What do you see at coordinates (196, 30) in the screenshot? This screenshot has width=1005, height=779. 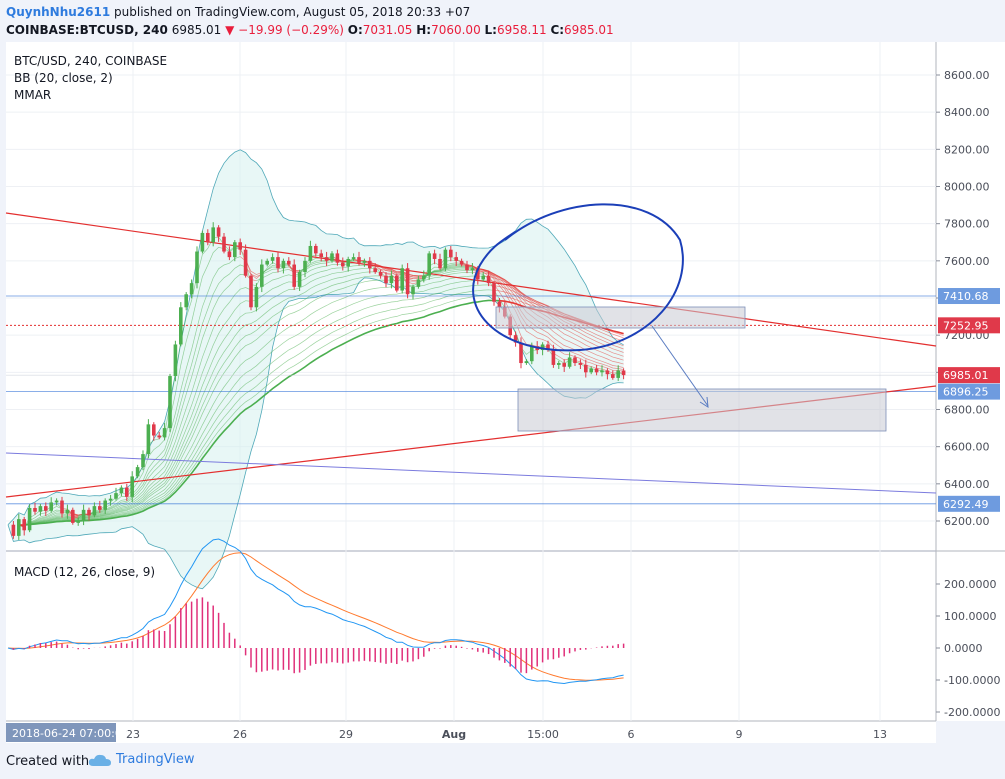 I see `last-price: 6985.01` at bounding box center [196, 30].